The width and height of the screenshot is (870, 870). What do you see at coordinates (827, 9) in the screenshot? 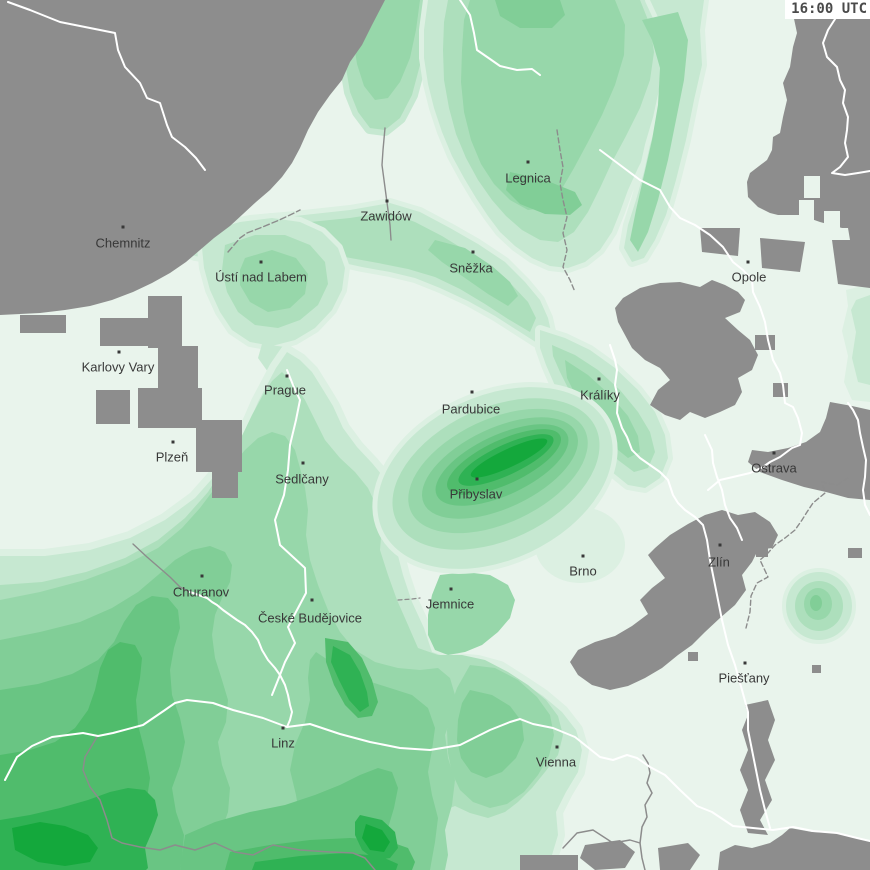
I see `timestamp-badge: 16:00 UTC` at bounding box center [827, 9].